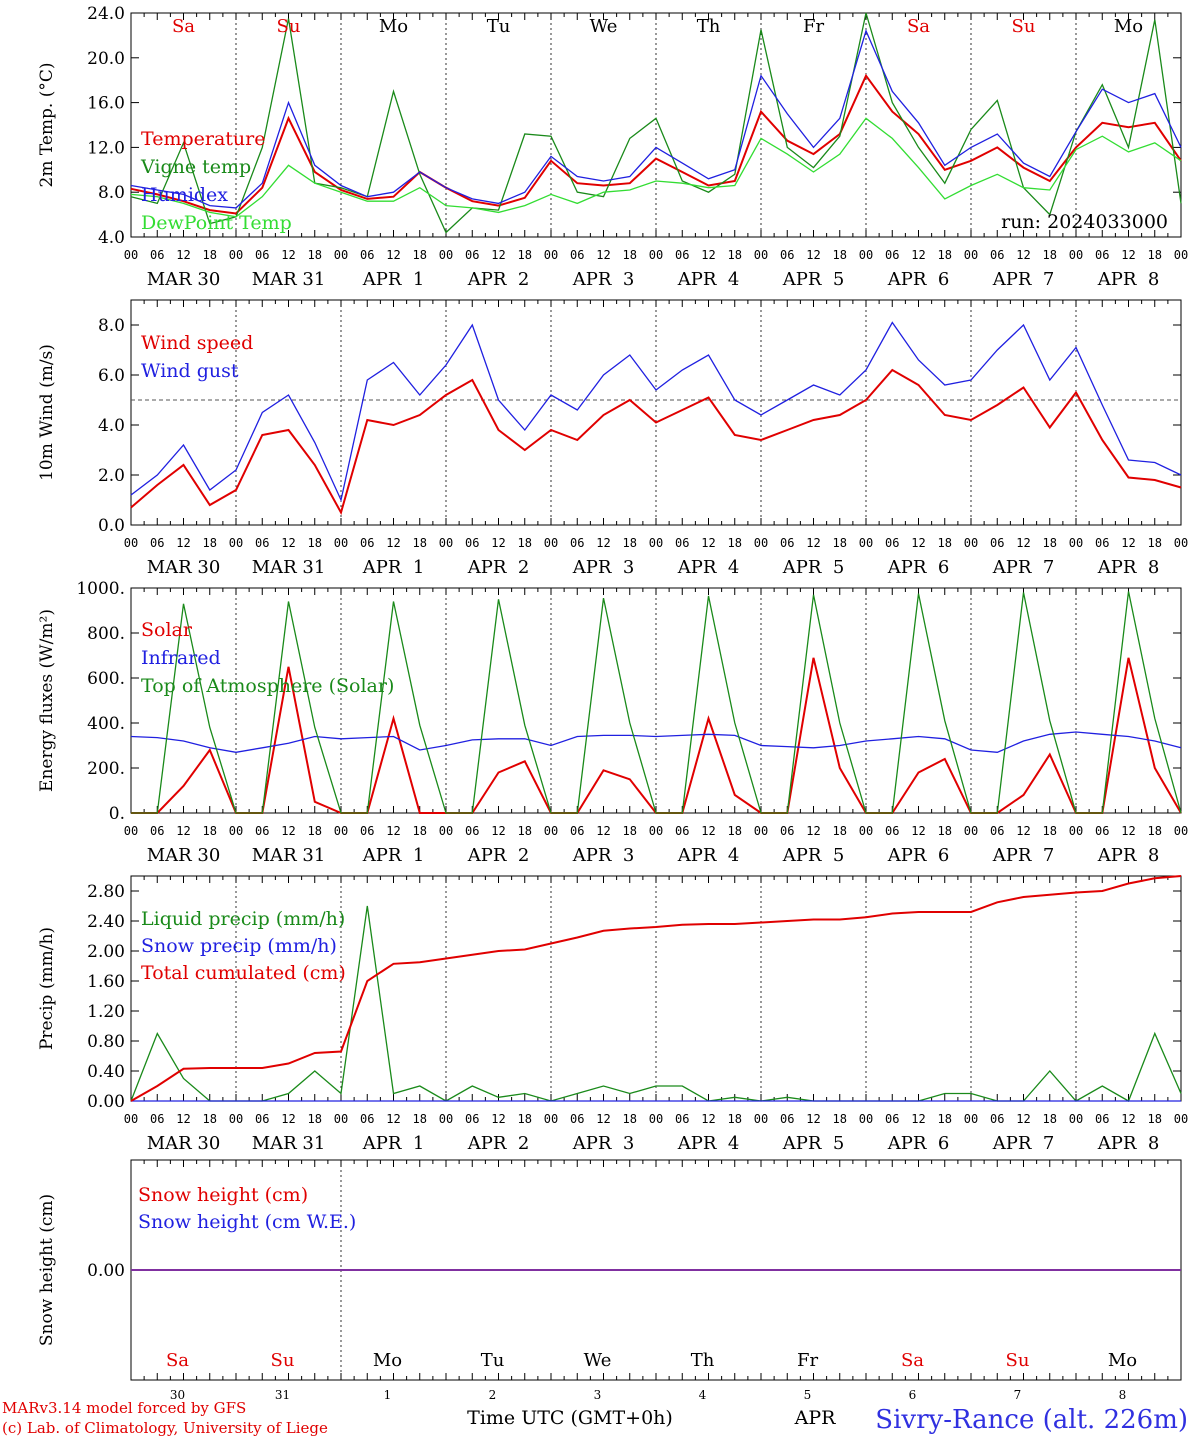  I want to click on legend-entry: Snow height (cm W.E.), so click(247, 1222).